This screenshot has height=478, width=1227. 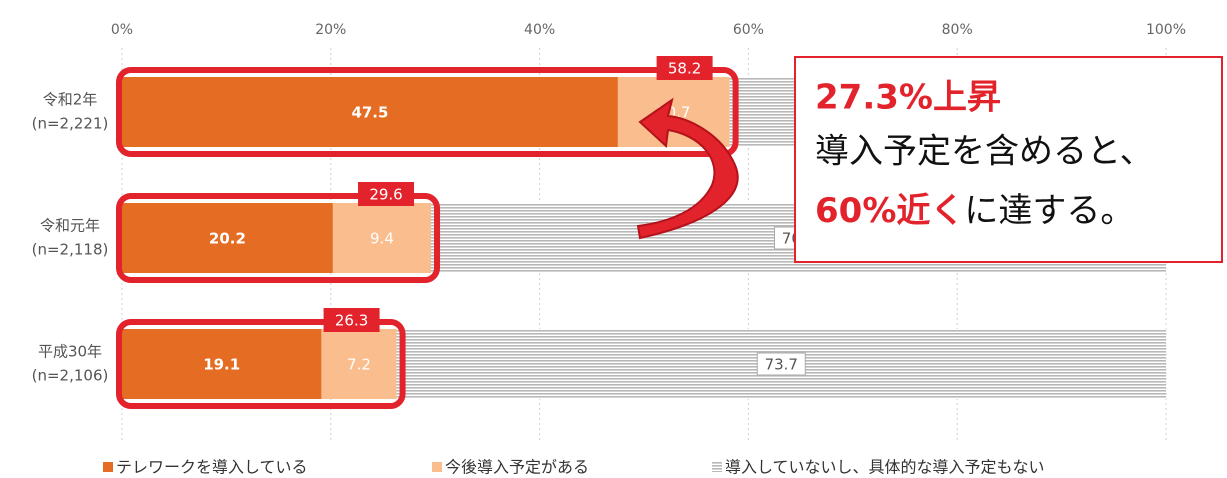 What do you see at coordinates (70, 250) in the screenshot?
I see `category-note: (n=2,118)` at bounding box center [70, 250].